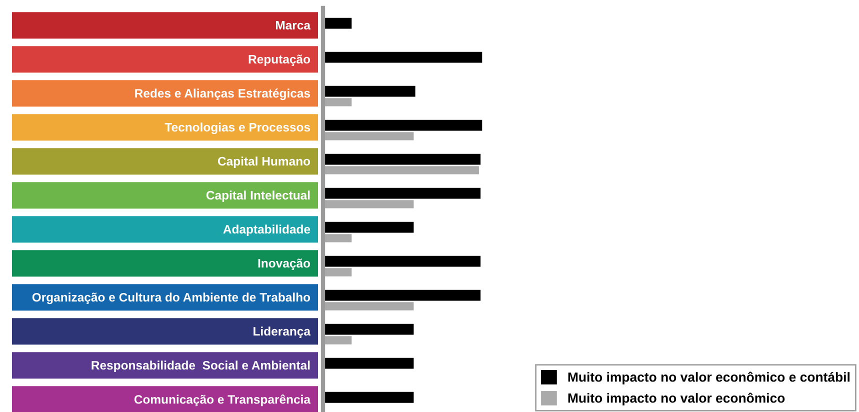  Describe the element at coordinates (171, 298) in the screenshot. I see `y-tick-label: Organização e Cultura do Ambiente de Trabalho` at that location.